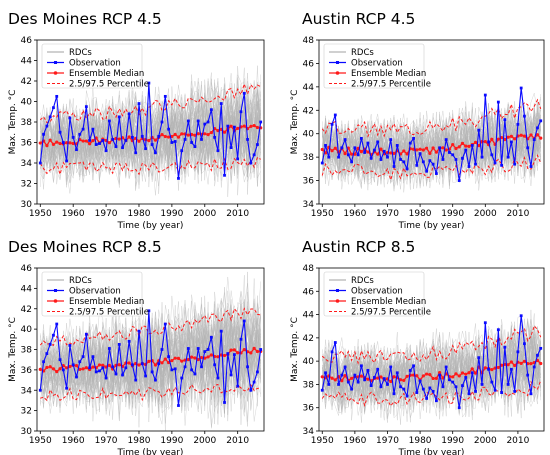  I want to click on observation-line, so click(150, 131).